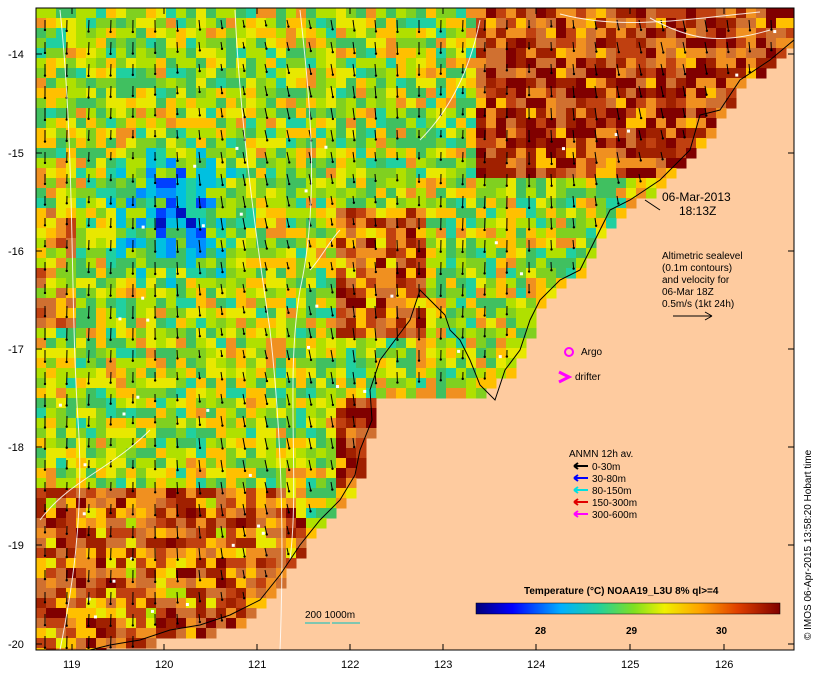 Image resolution: width=820 pixels, height=680 pixels. I want to click on anmn-title: ANMN 12h av., so click(601, 454).